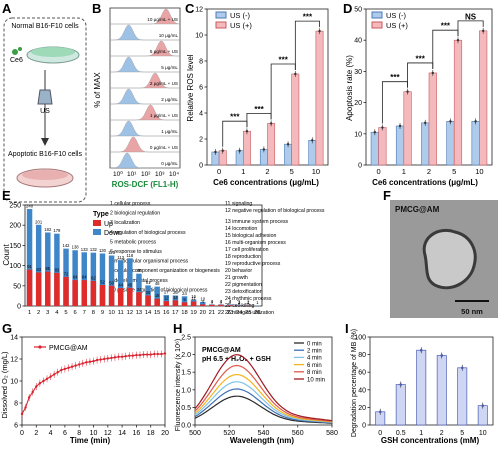 This screenshot has width=500, height=450. I want to click on d-sig-2: ***, so click(446, 26).